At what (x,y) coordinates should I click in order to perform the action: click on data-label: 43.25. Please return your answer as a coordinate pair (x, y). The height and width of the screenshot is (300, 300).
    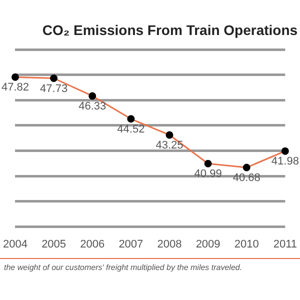
    Looking at the image, I should click on (170, 146).